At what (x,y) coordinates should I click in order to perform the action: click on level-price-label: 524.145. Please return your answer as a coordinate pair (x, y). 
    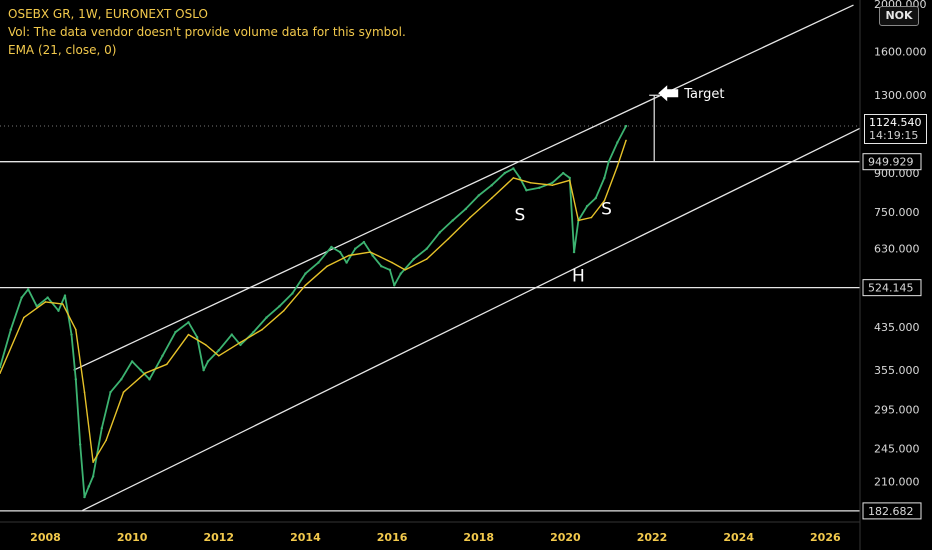
    Looking at the image, I should click on (891, 288).